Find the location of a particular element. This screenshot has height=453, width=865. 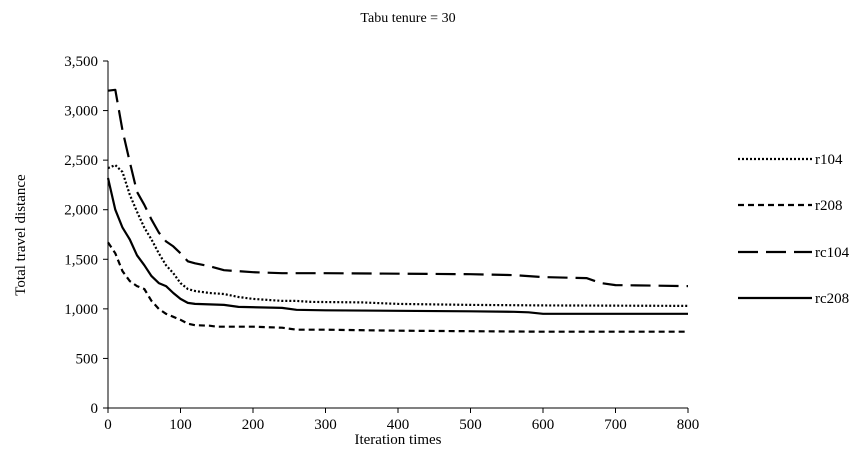

chart-title: Tabu tenure = 30 is located at coordinates (407, 18).